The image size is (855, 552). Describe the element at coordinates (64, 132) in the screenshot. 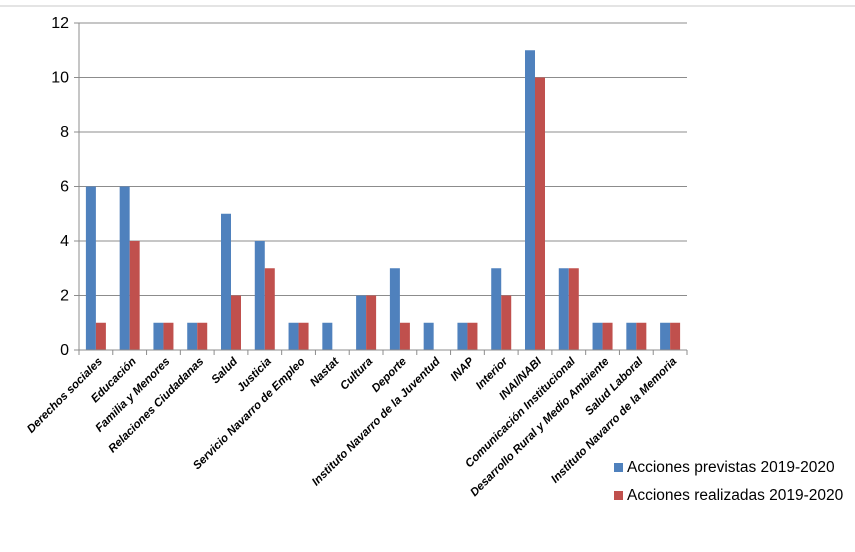

I see `y-tick-label: 8` at that location.